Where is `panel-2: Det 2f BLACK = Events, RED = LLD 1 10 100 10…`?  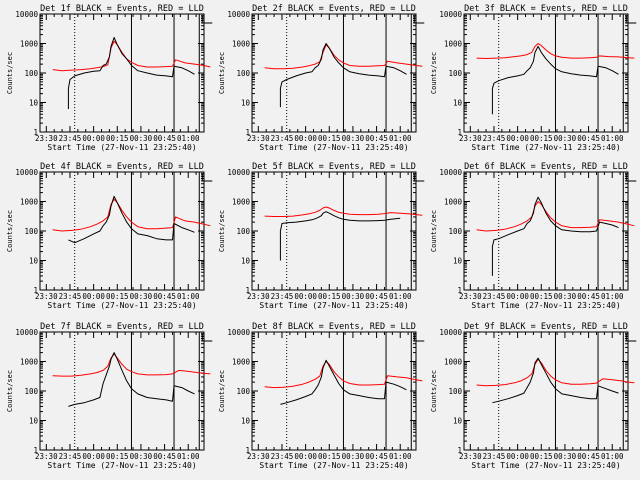
panel-2: Det 2f BLACK = Events, RED = LLD 1 10 100 10… is located at coordinates (321, 78).